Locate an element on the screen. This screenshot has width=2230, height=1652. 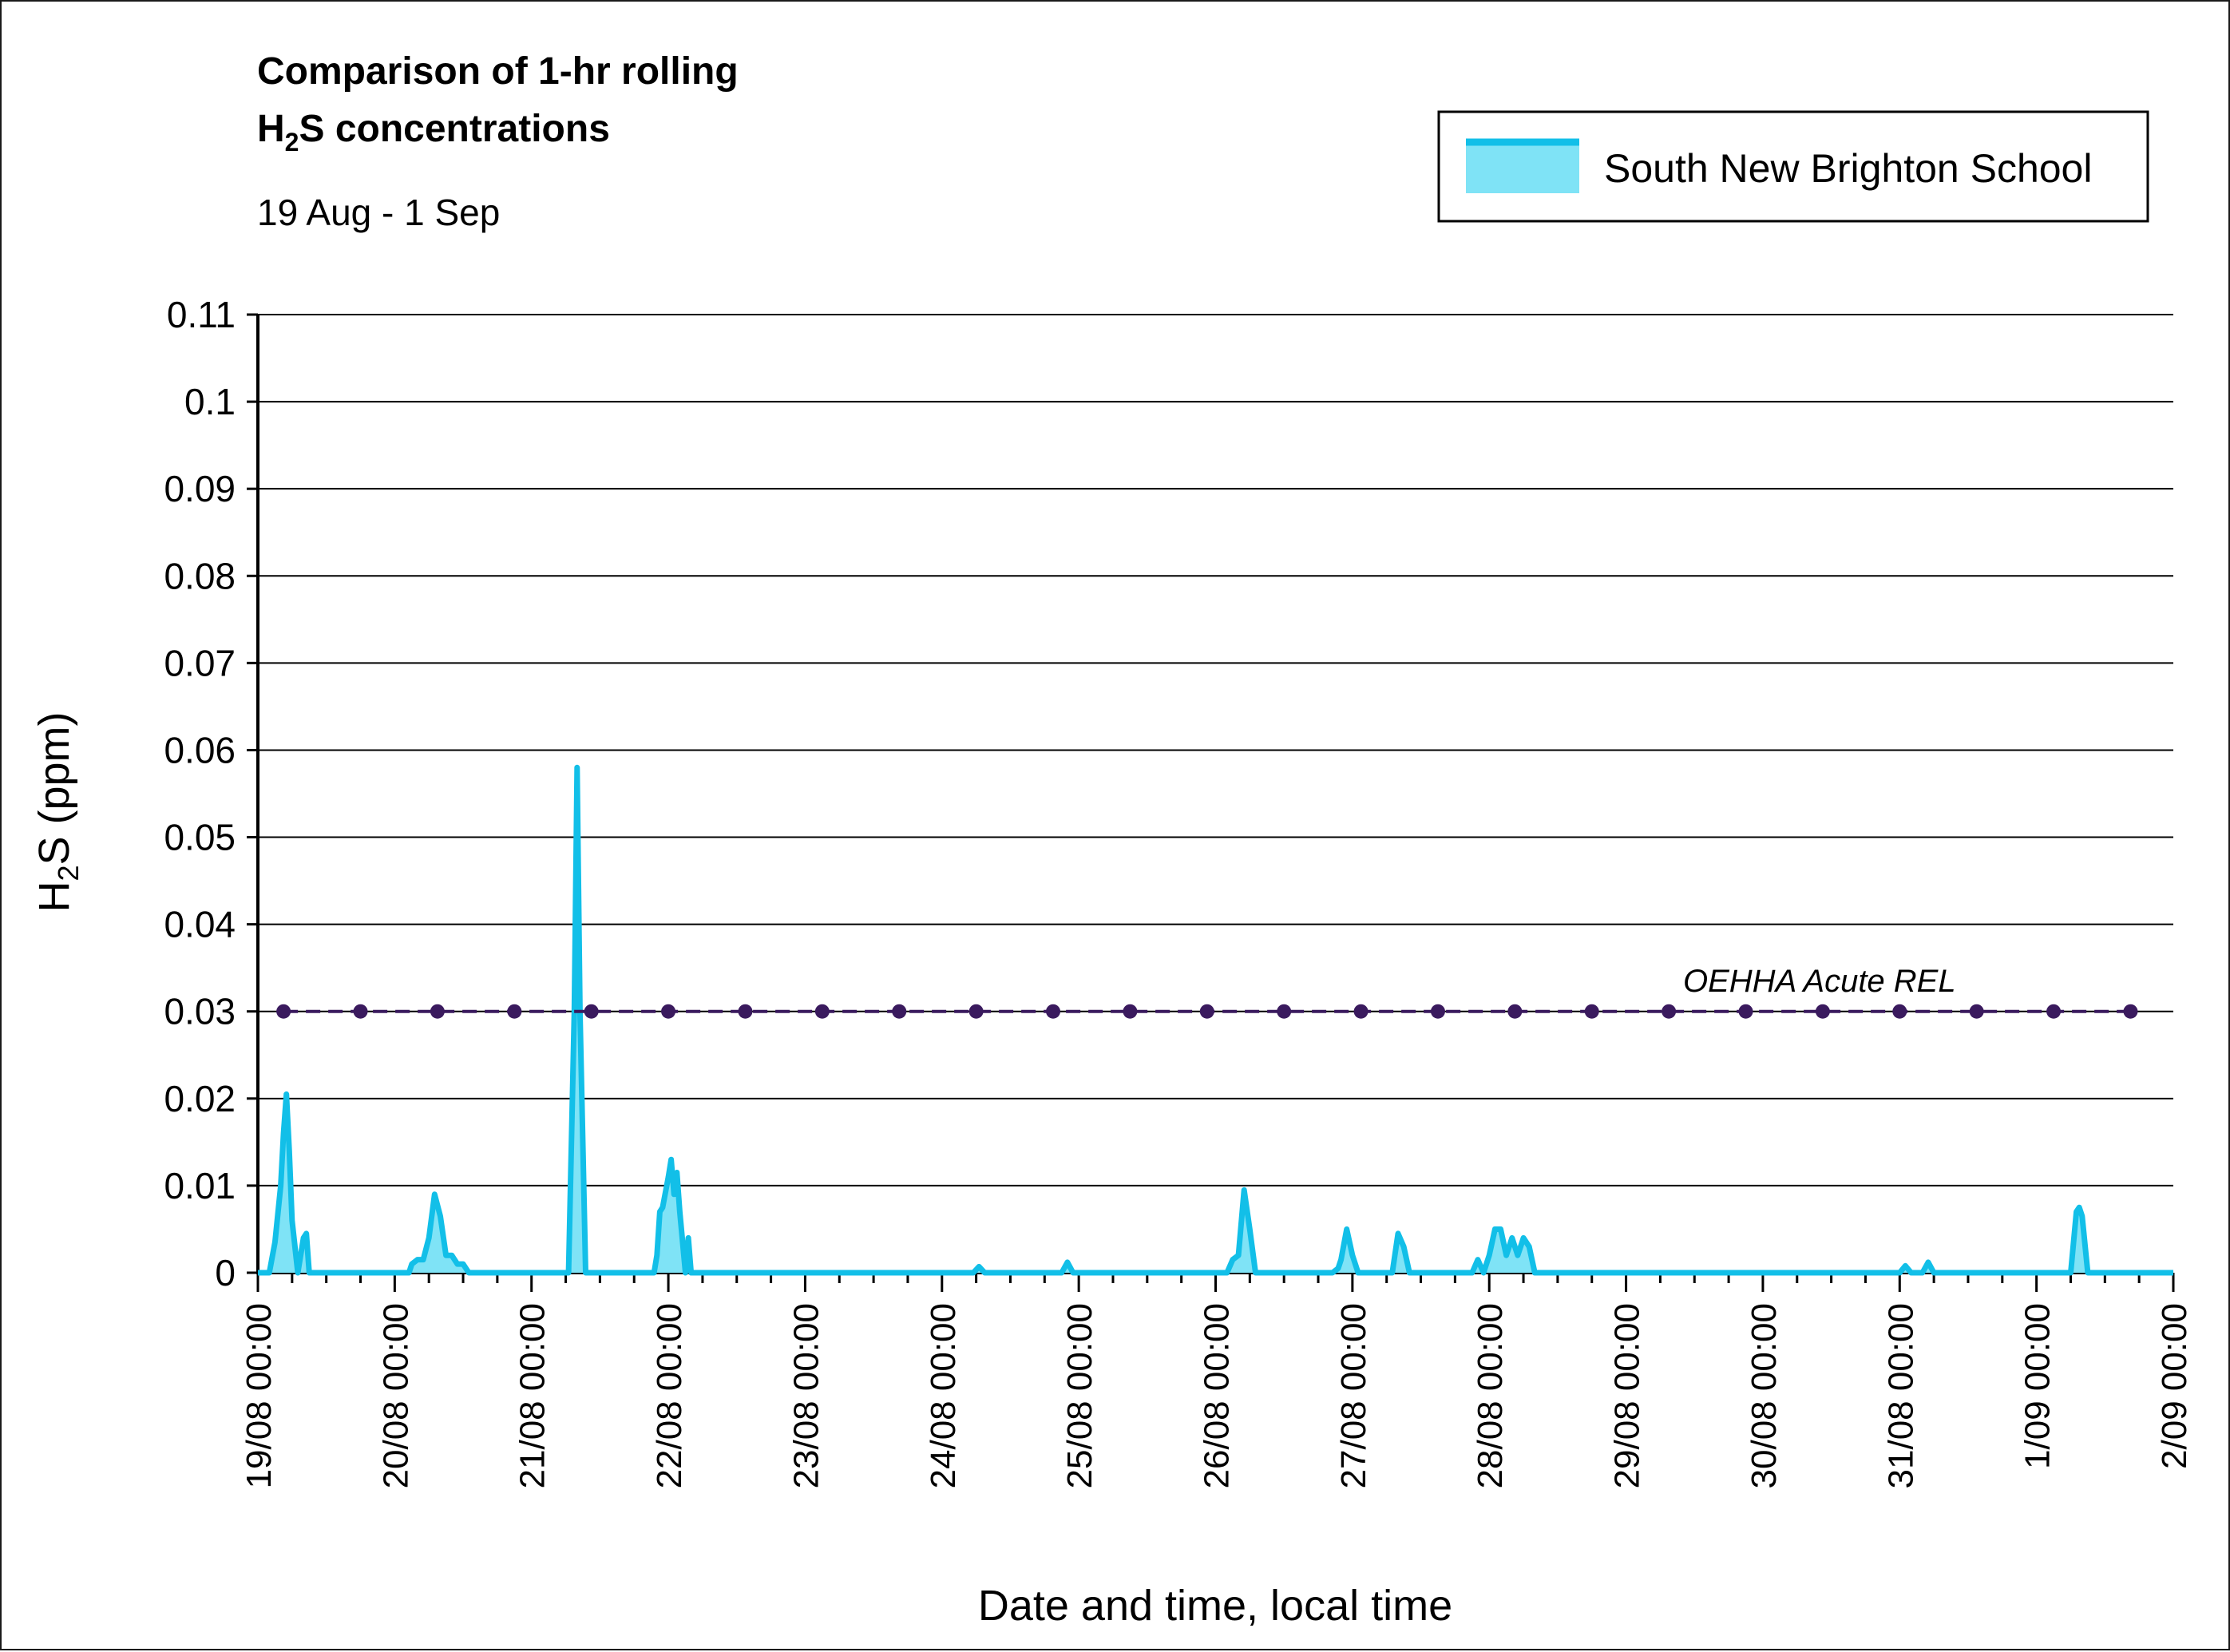
x-tick-label: 1/09 00:00 is located at coordinates (2038, 1386).